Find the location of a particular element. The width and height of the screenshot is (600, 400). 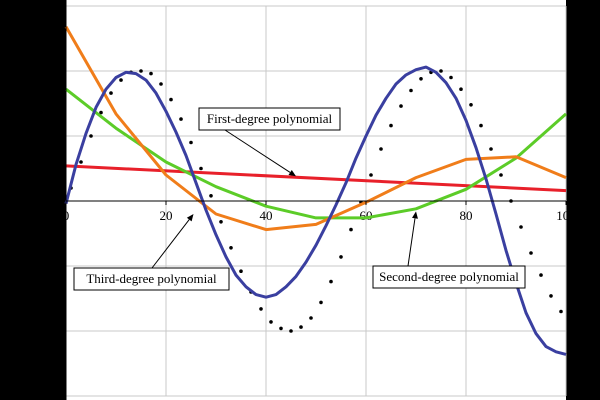

y-tick-label: 0.5 is located at coordinates (16, 135).